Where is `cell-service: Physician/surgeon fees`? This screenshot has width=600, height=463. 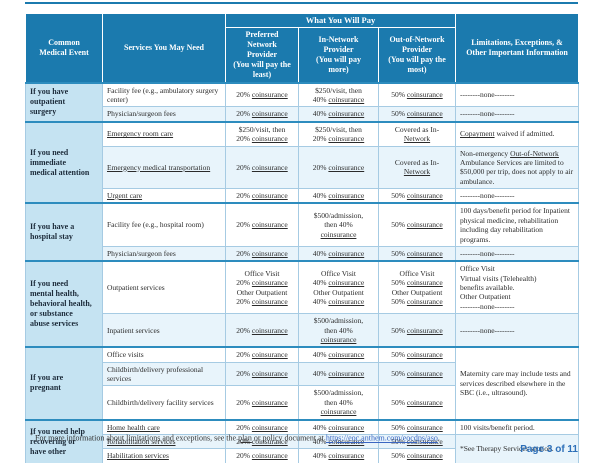
cell-service: Physician/surgeon fees is located at coordinates (164, 253).